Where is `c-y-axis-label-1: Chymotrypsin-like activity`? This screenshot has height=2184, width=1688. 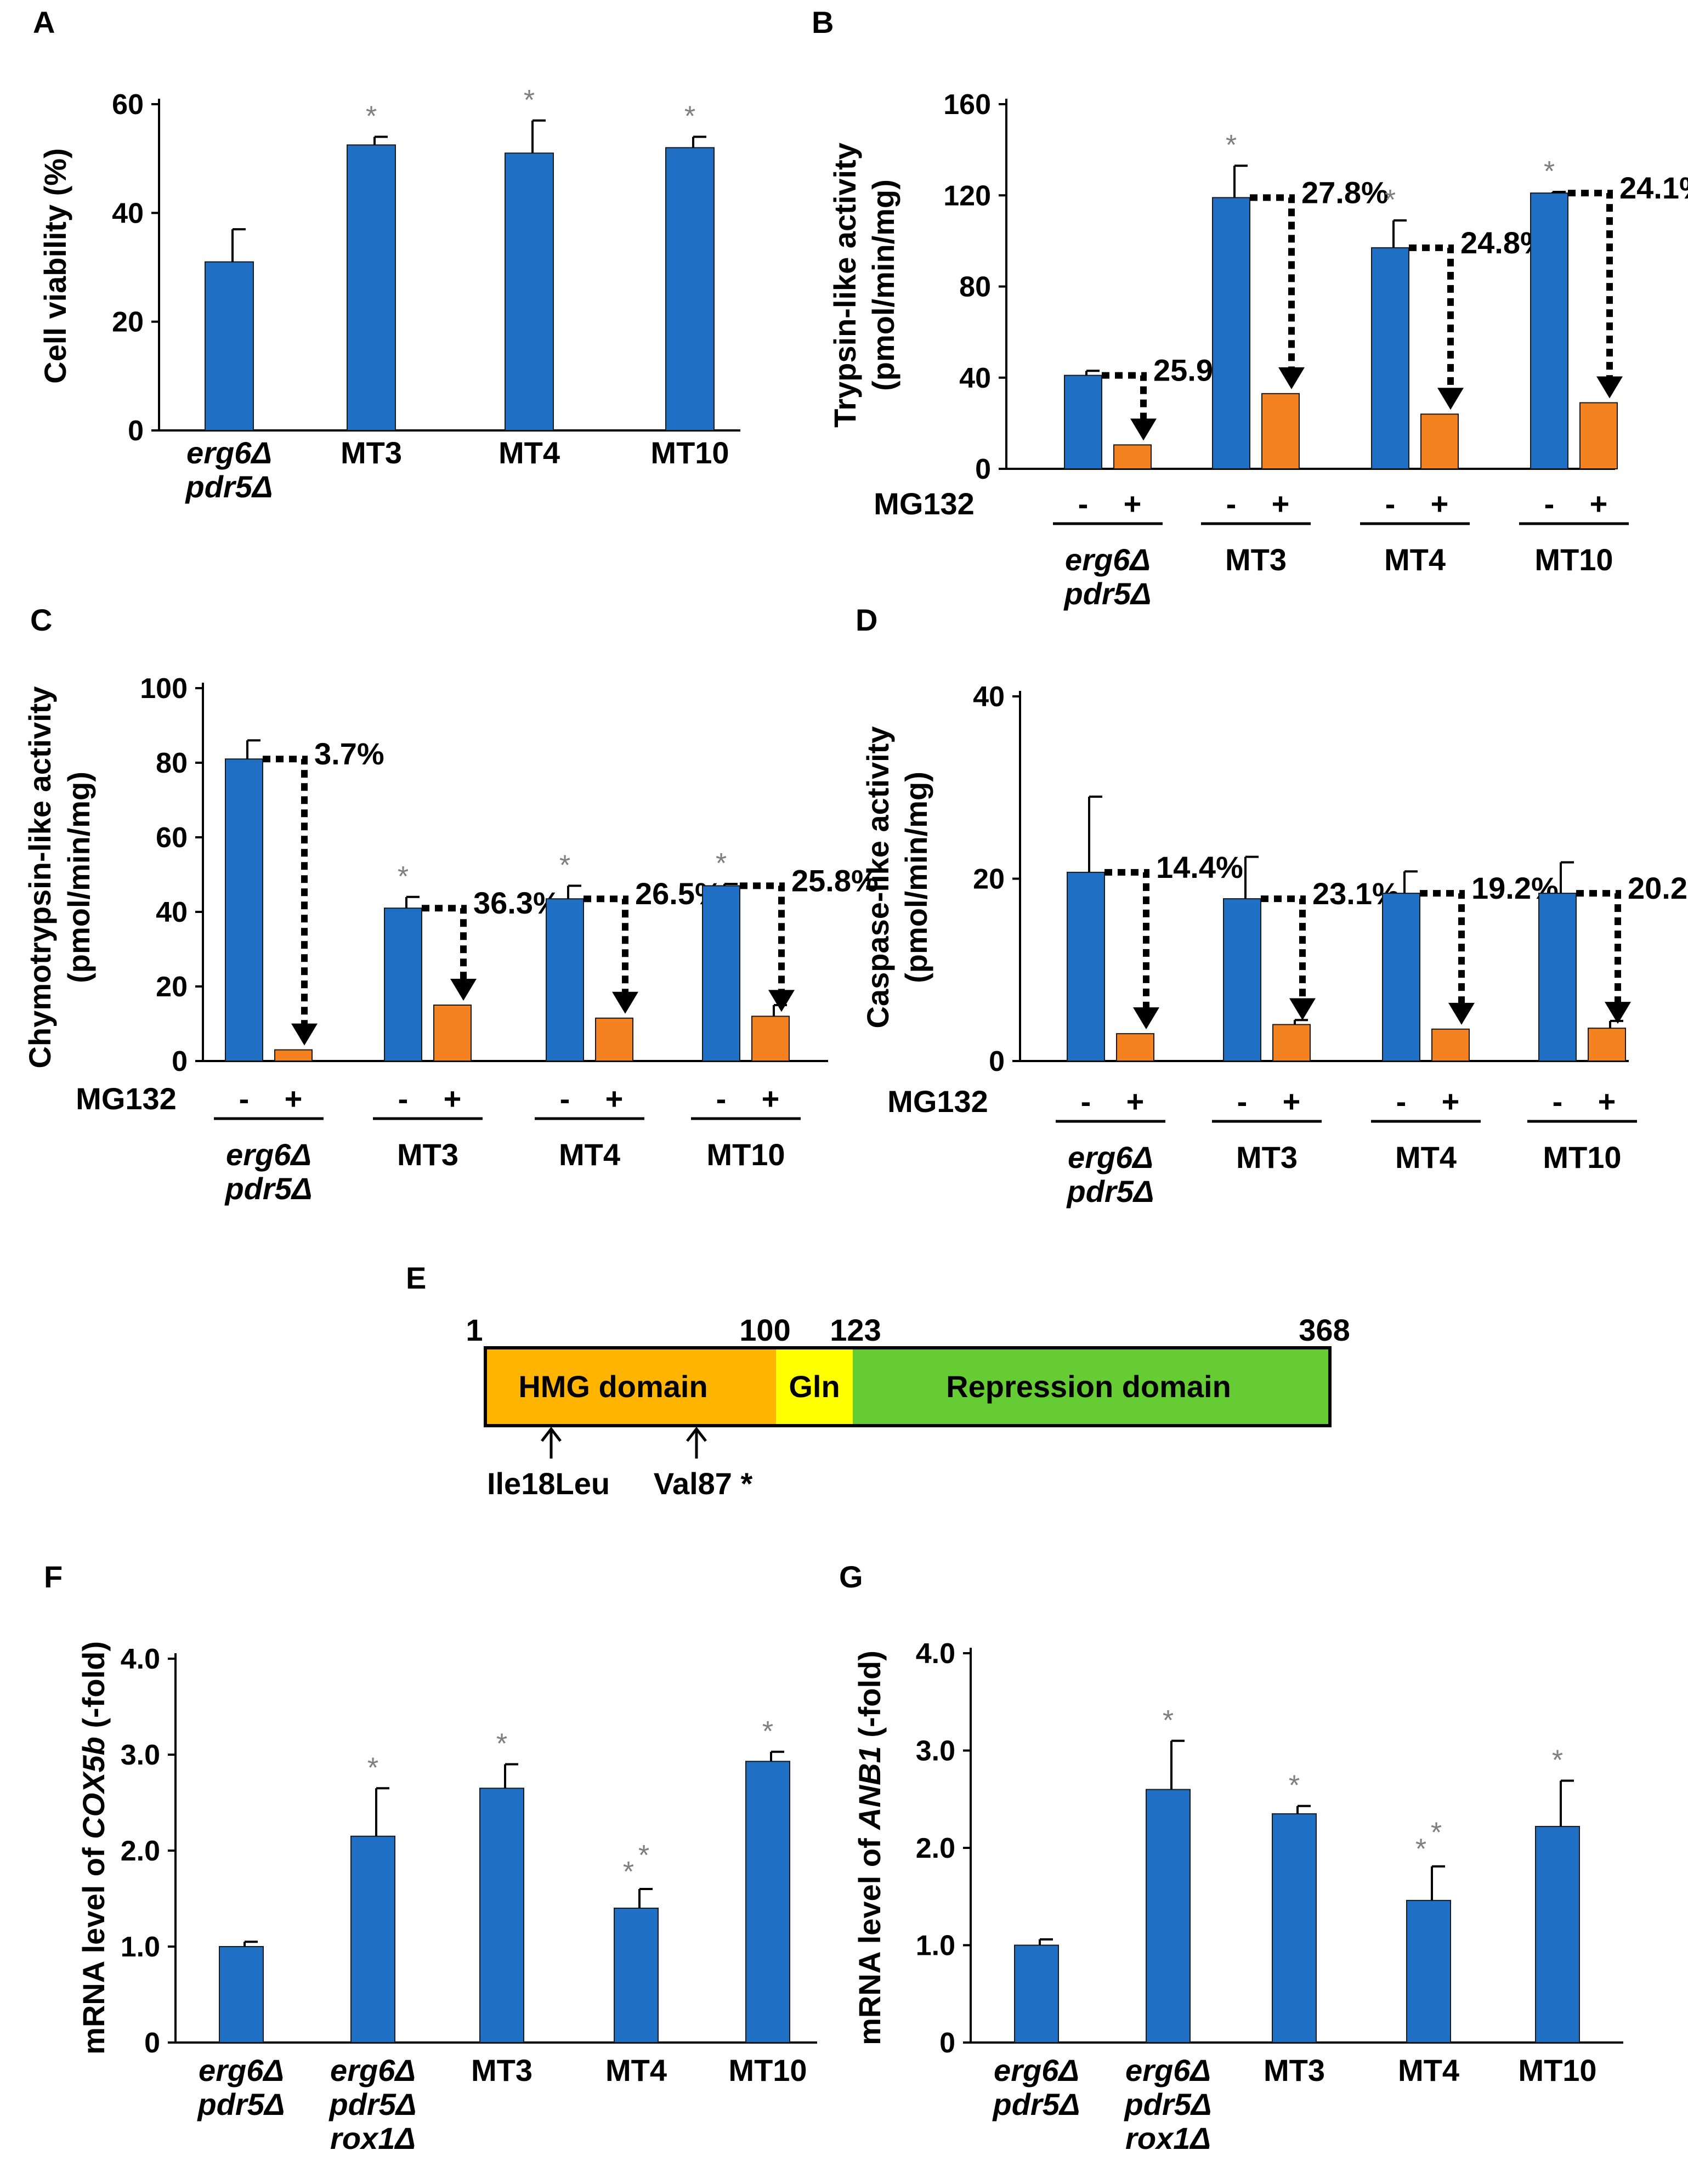
c-y-axis-label-1: Chymotrypsin-like activity is located at coordinates (39, 877).